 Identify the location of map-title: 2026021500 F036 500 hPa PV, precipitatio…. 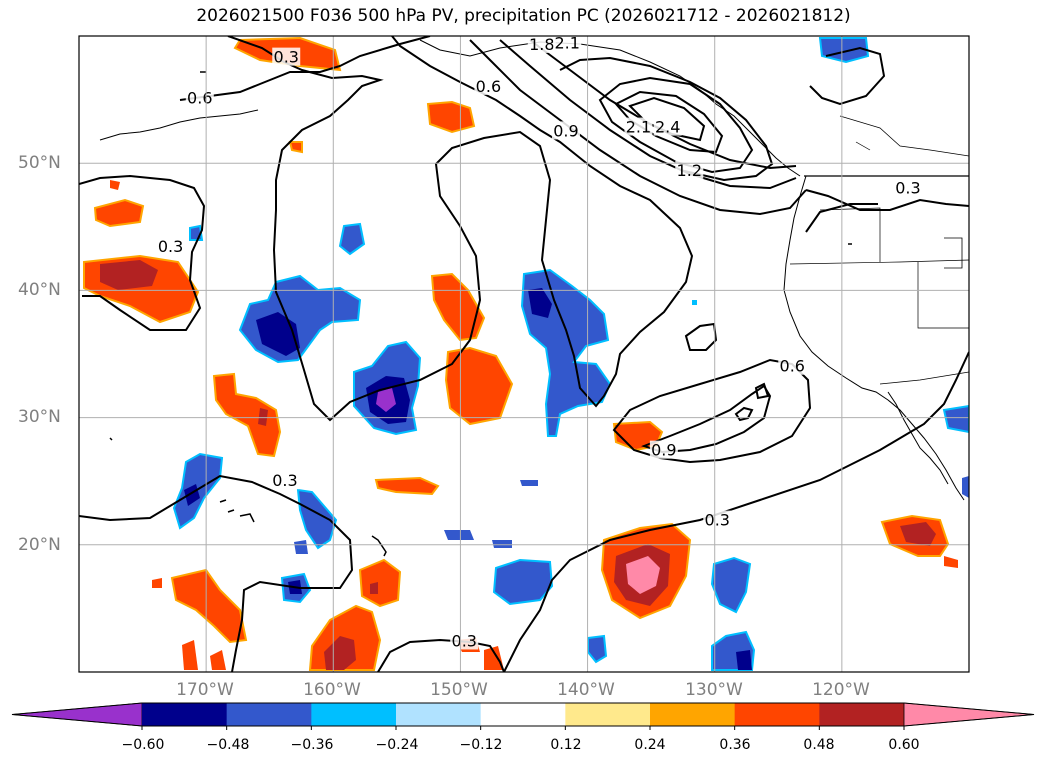
(523, 16).